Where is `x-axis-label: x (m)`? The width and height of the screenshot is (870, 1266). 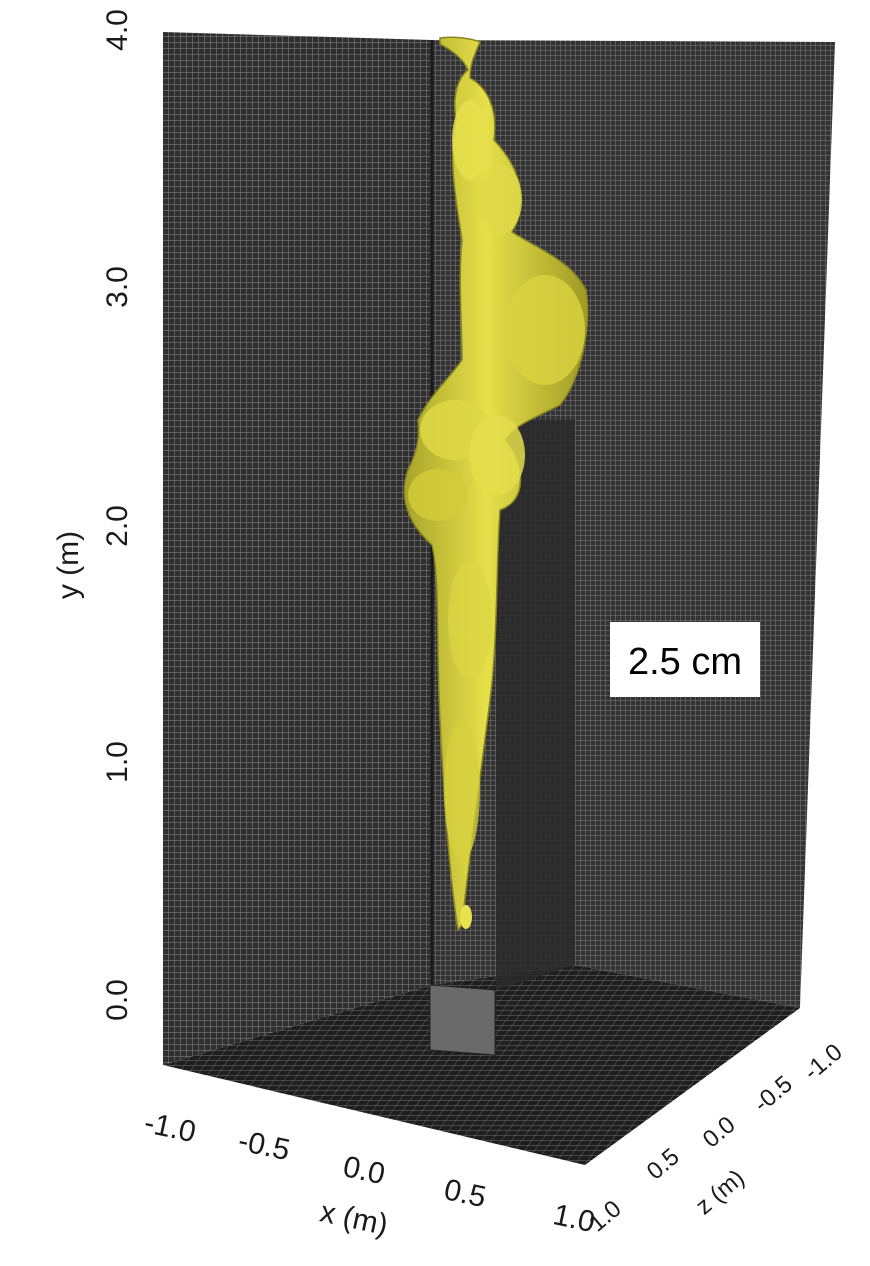
x-axis-label: x (m) is located at coordinates (354, 1218).